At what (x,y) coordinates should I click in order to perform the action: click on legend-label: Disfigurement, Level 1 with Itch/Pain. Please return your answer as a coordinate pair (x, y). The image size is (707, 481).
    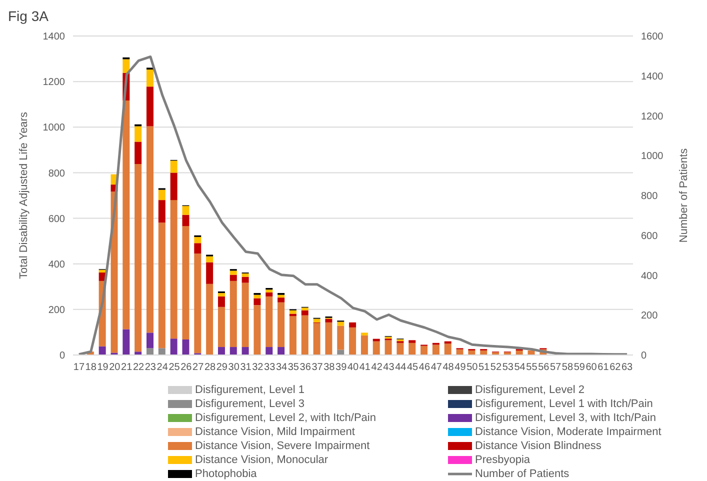
    Looking at the image, I should click on (564, 404).